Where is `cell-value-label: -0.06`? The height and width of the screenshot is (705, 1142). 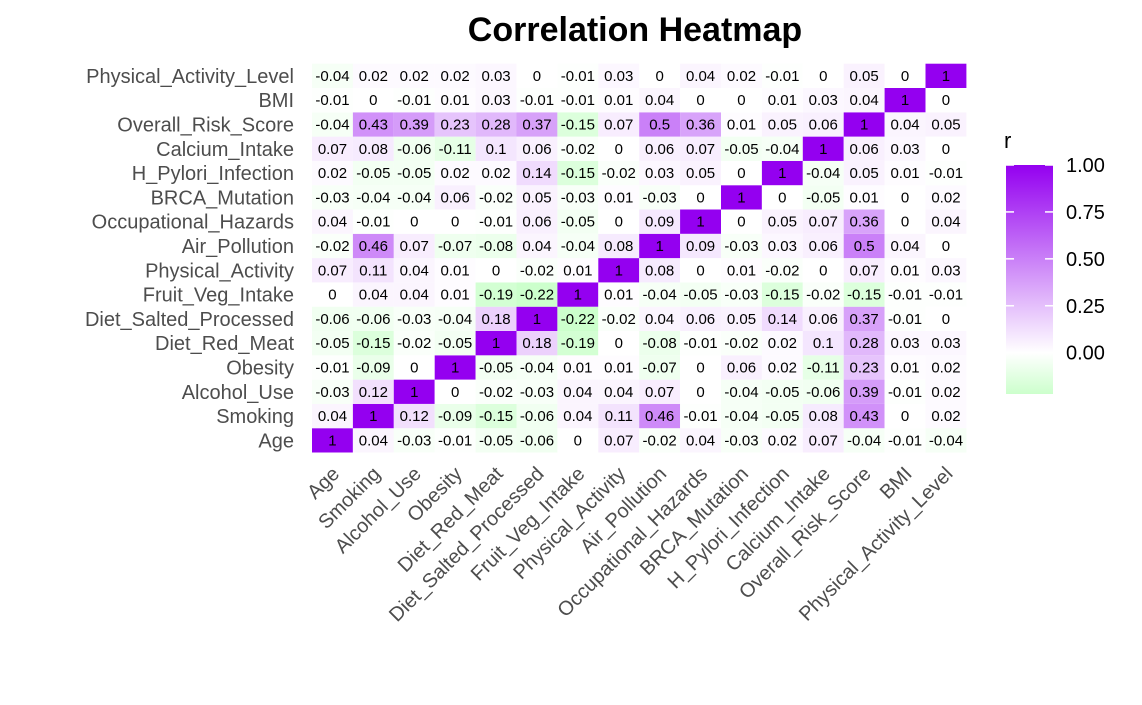
cell-value-label: -0.06 is located at coordinates (537, 440).